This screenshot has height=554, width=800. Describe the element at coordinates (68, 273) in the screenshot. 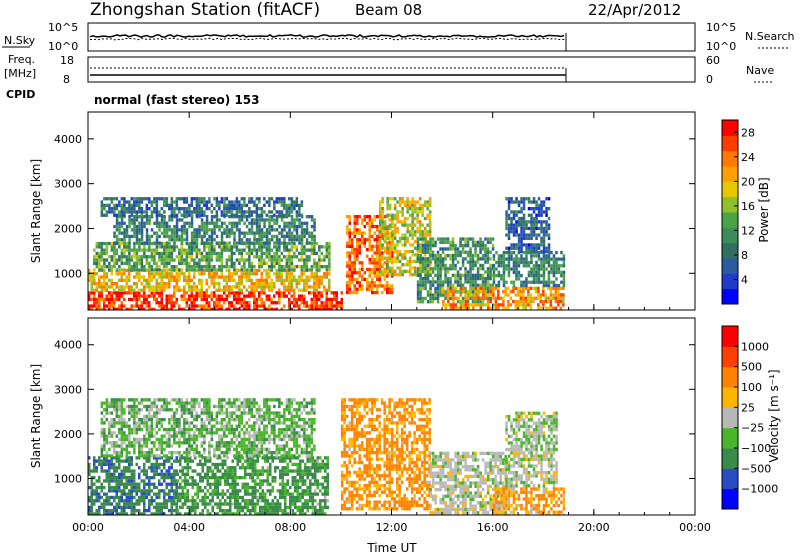

I see `y-tick-label: 1000` at that location.